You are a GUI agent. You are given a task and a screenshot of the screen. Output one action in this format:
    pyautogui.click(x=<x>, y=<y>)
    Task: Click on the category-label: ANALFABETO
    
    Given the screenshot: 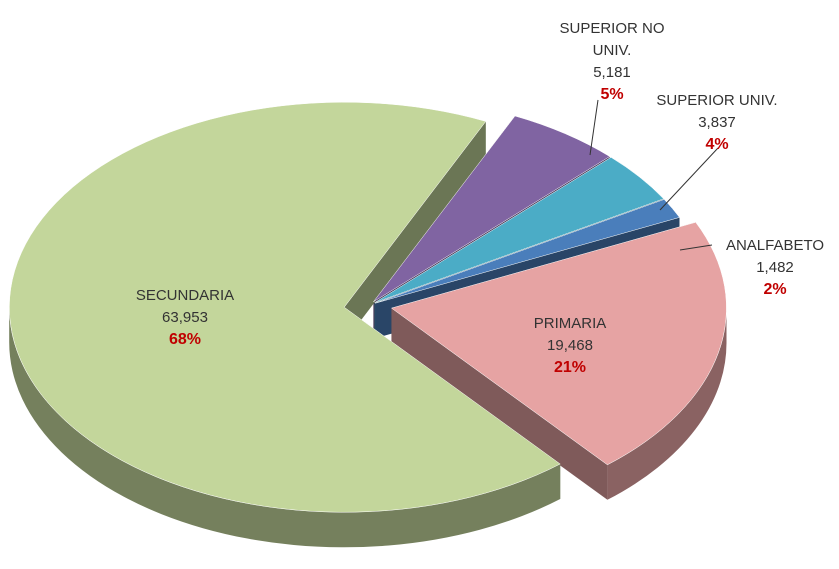 What is the action you would take?
    pyautogui.click(x=775, y=245)
    